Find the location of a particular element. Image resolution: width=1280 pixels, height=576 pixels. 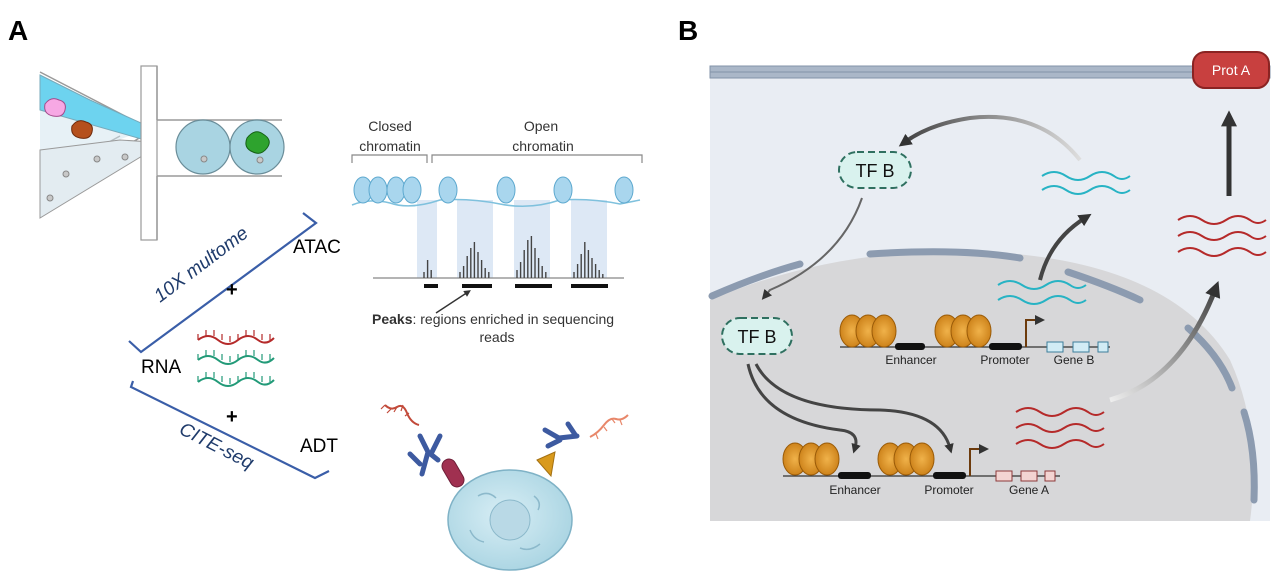

atac-peaks is located at coordinates (513, 257).